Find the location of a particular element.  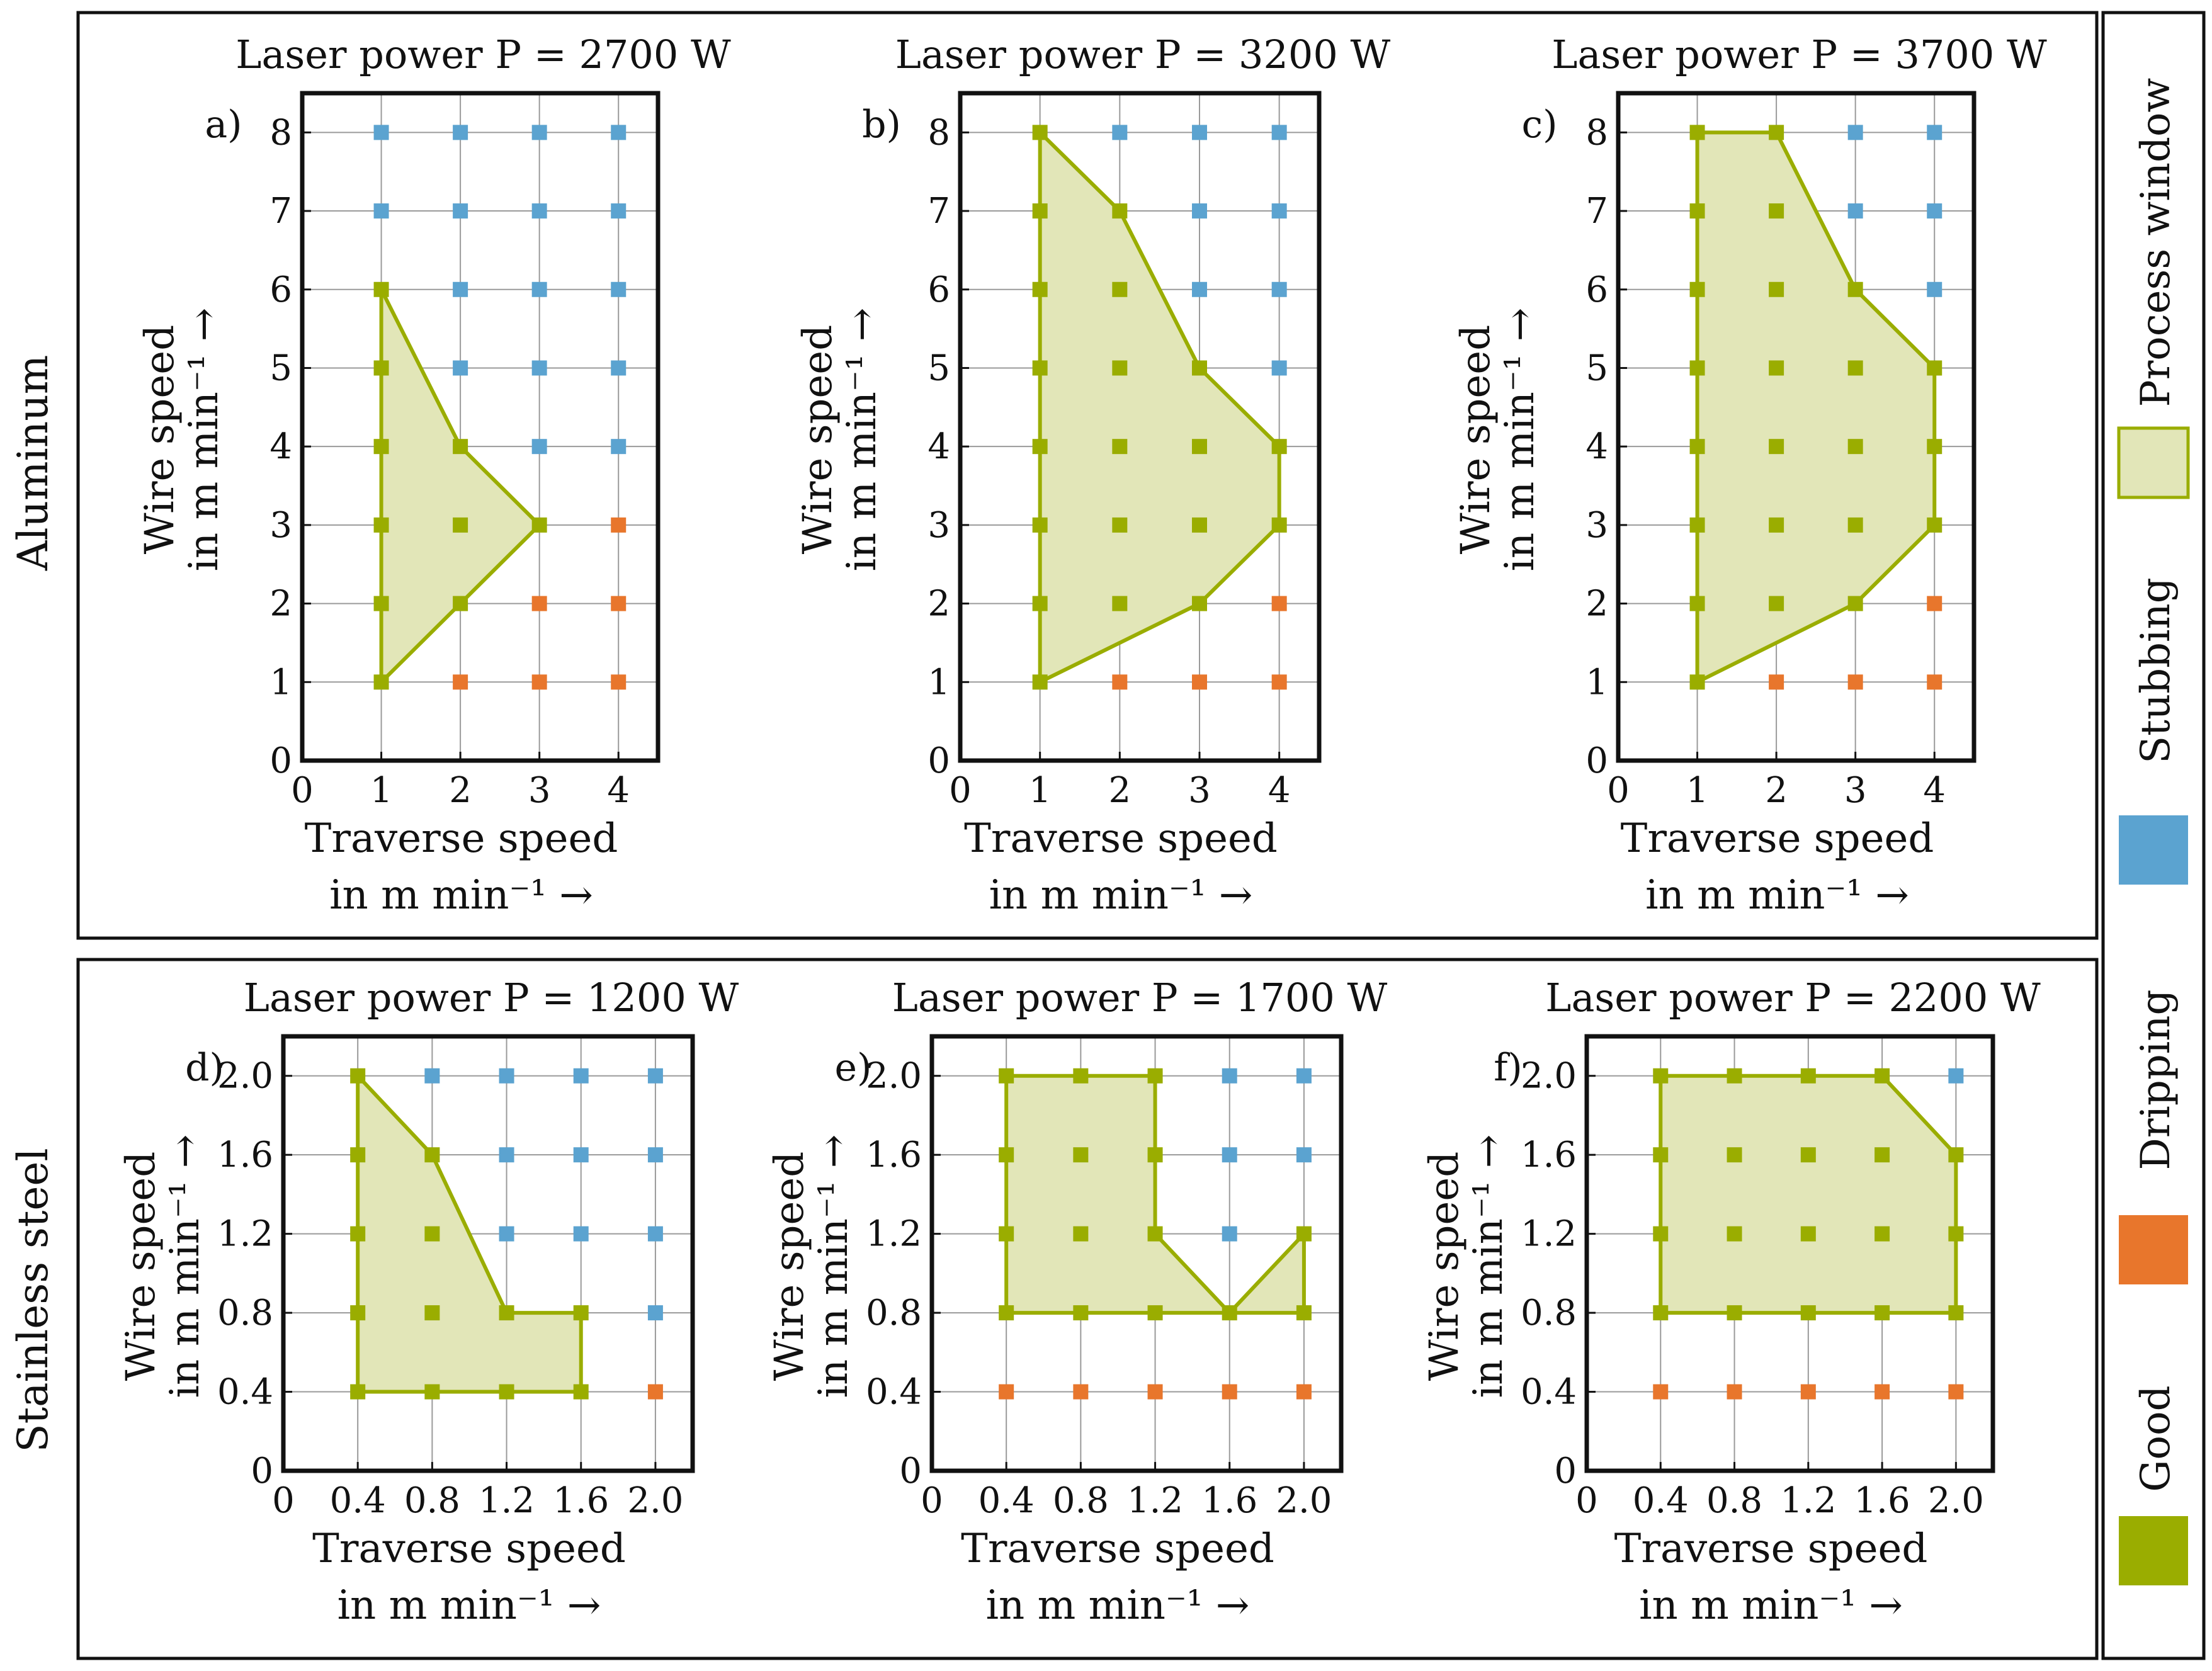

y-tick-label: 8 is located at coordinates (280, 132).